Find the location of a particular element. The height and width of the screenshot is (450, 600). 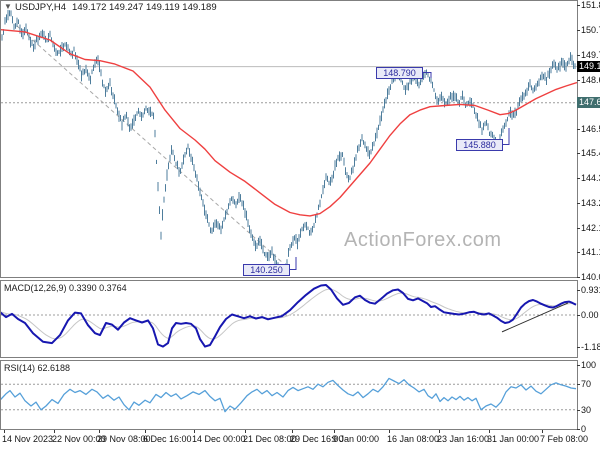

time-axis-label: 16 Jan 08:00 is located at coordinates (413, 438).